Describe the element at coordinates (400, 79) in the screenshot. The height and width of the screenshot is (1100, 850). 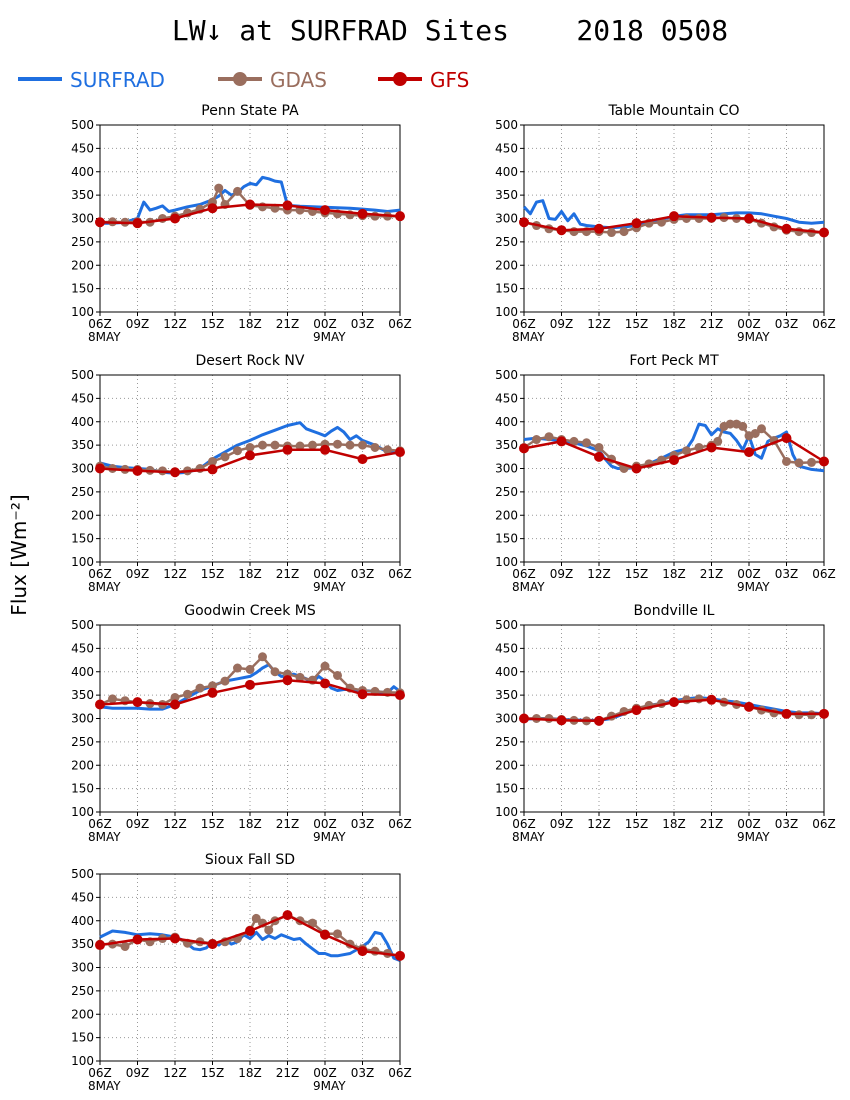
I see `legend-marker-gfs` at that location.